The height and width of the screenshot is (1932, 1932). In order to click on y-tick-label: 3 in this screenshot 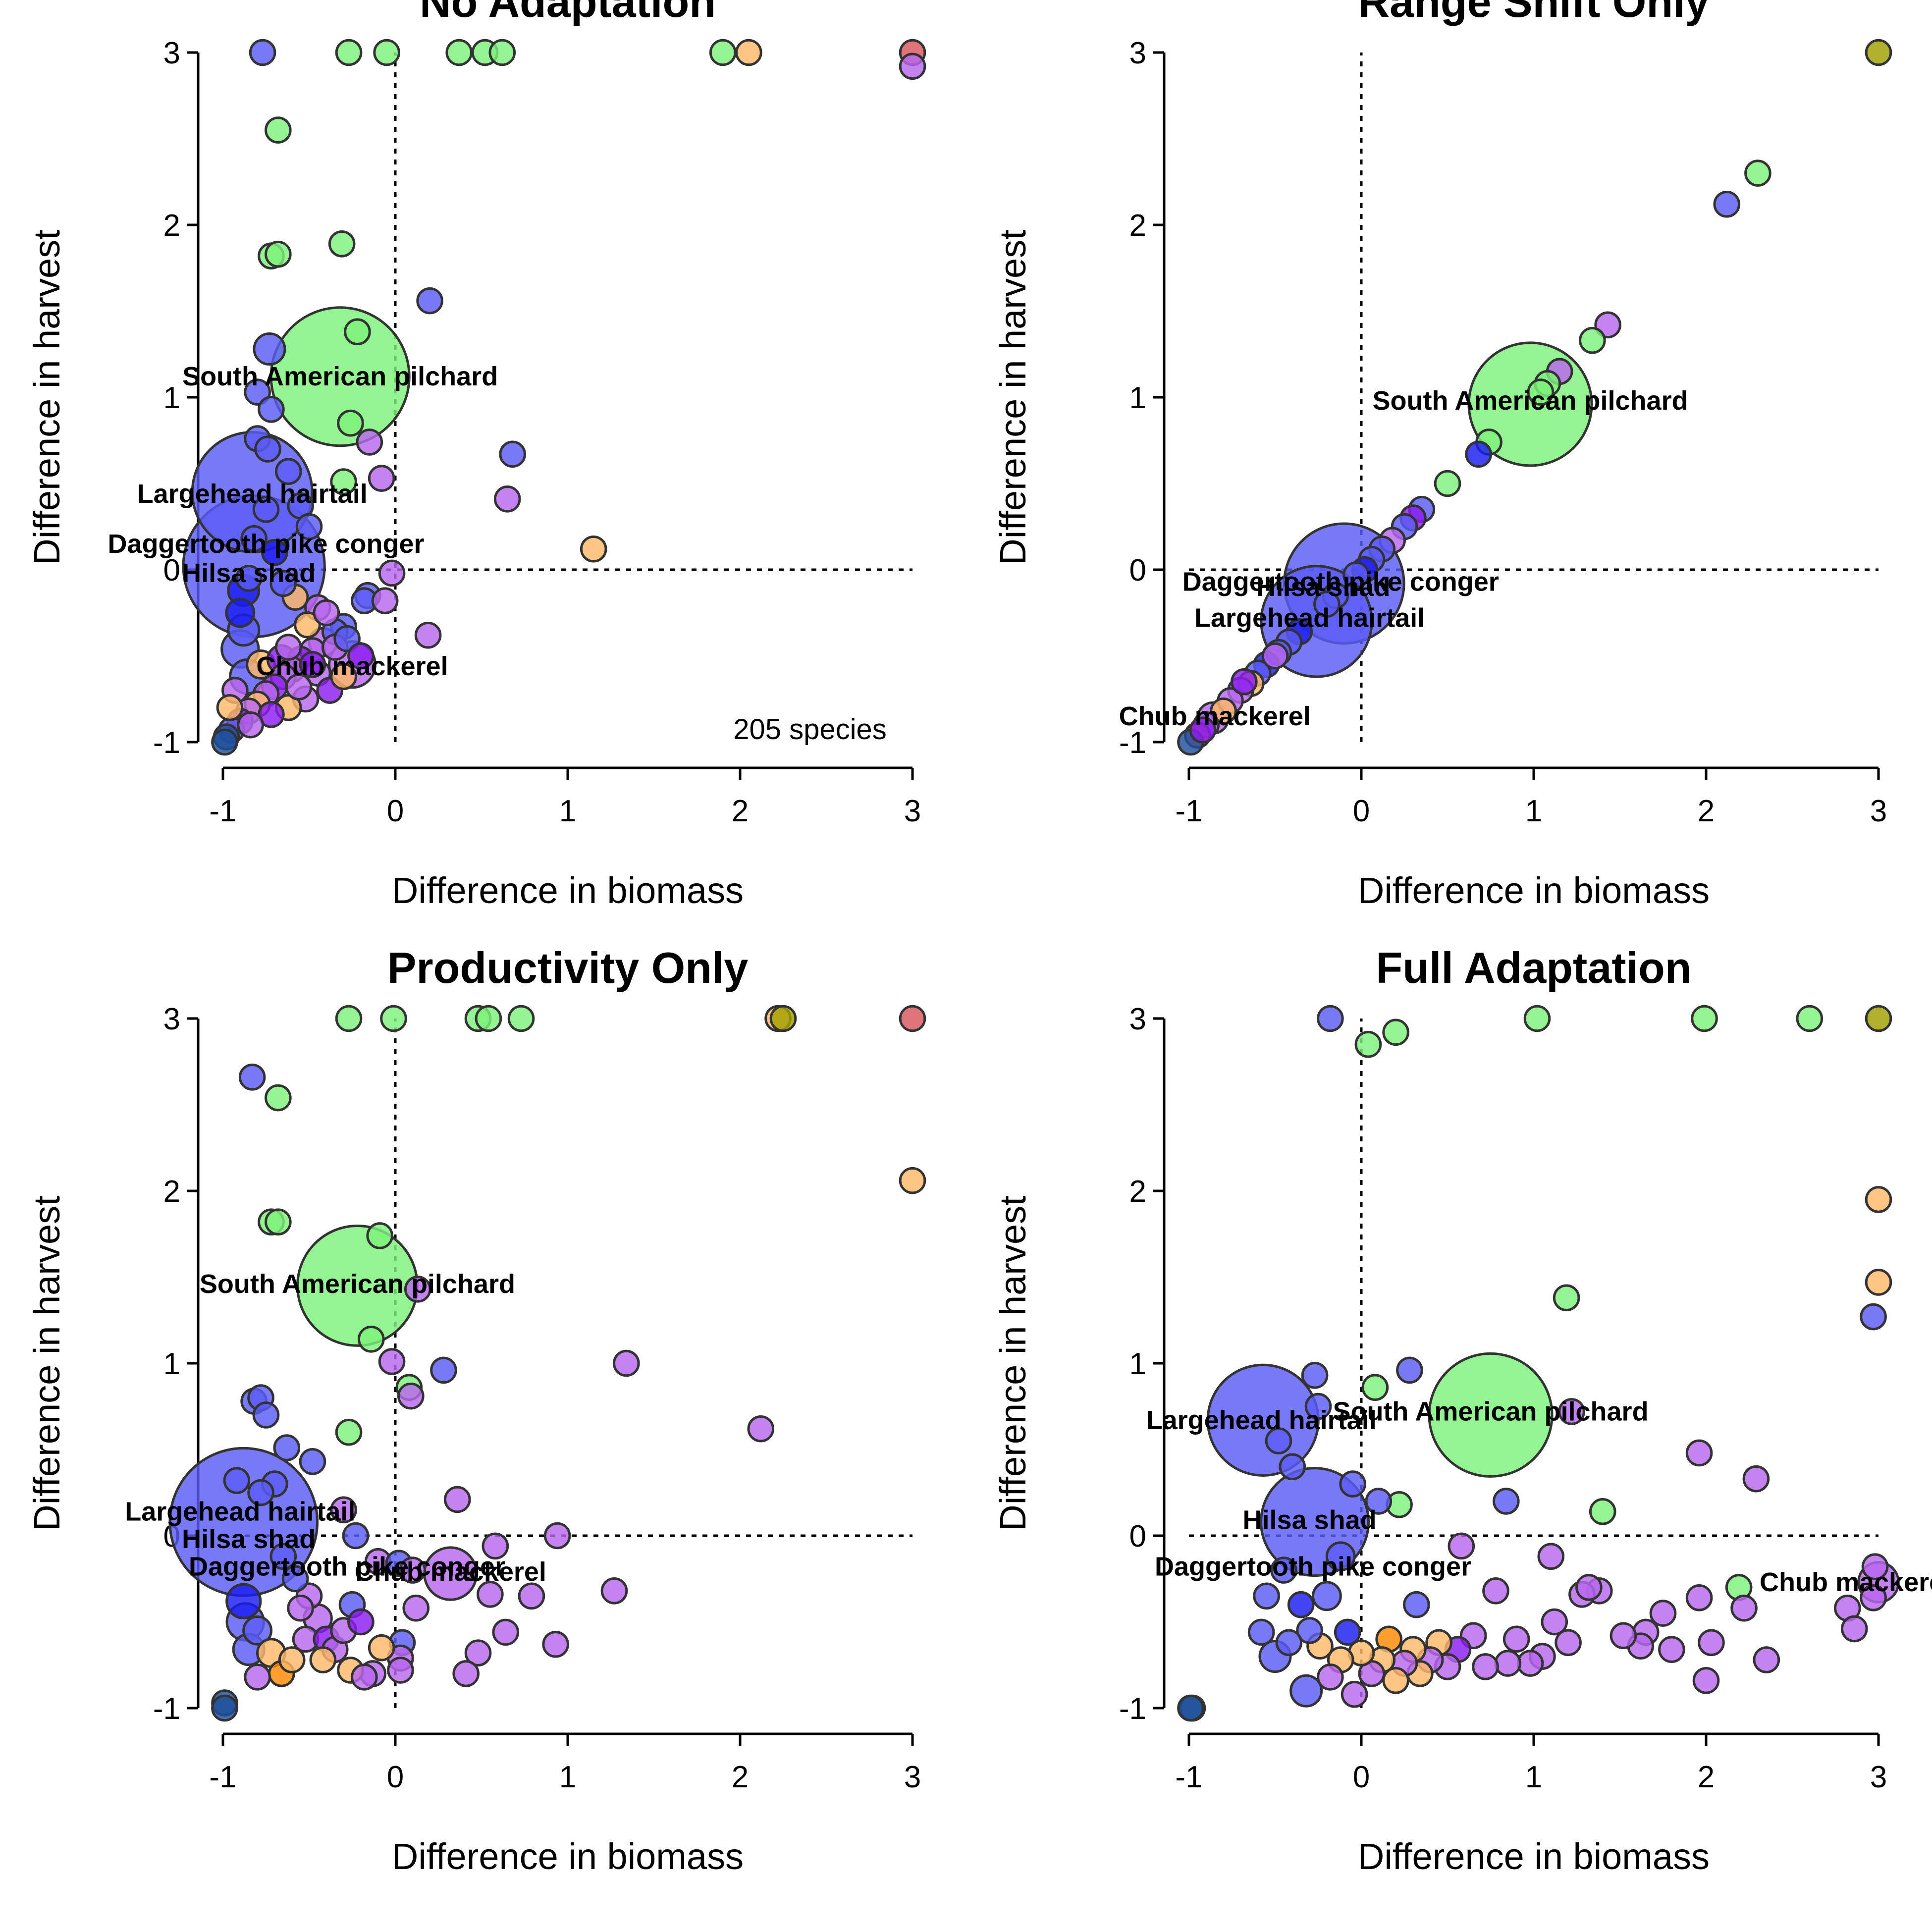, I will do `click(171, 1019)`.